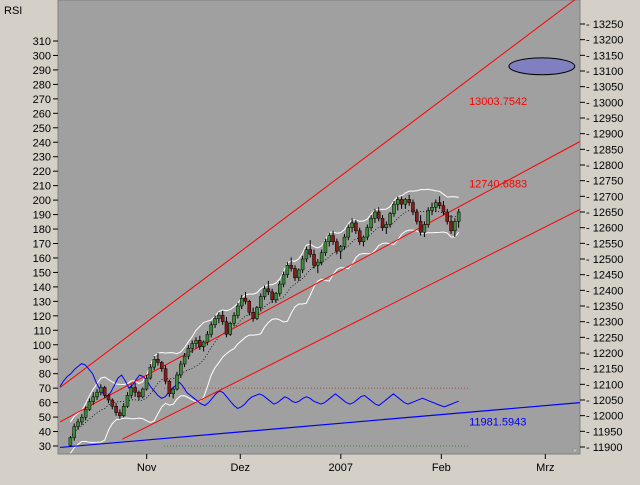  Describe the element at coordinates (542, 66) in the screenshot. I see `highlight-ellipse` at that location.